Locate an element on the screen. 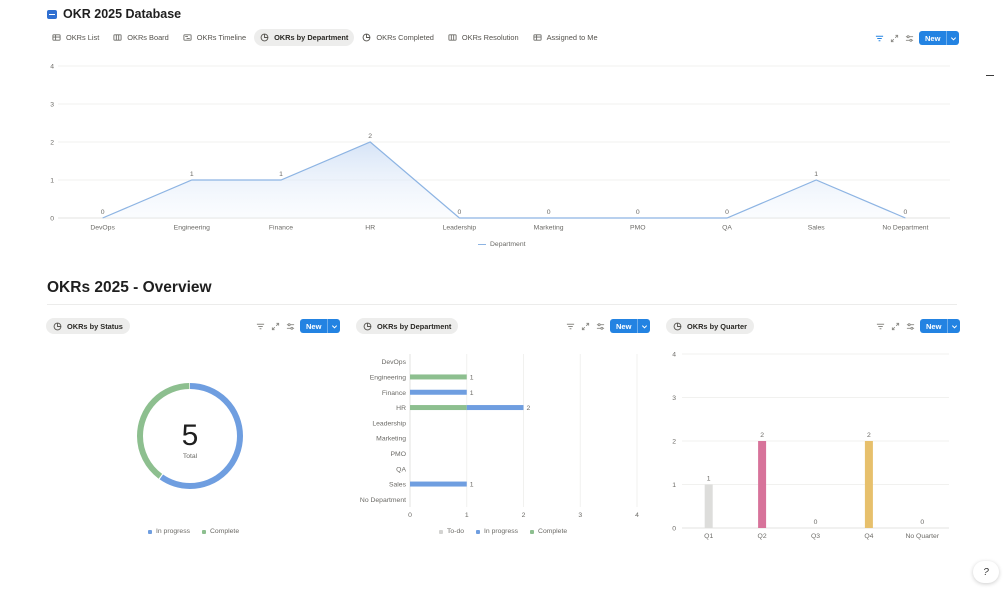  x-tick-label: 3 is located at coordinates (580, 515).